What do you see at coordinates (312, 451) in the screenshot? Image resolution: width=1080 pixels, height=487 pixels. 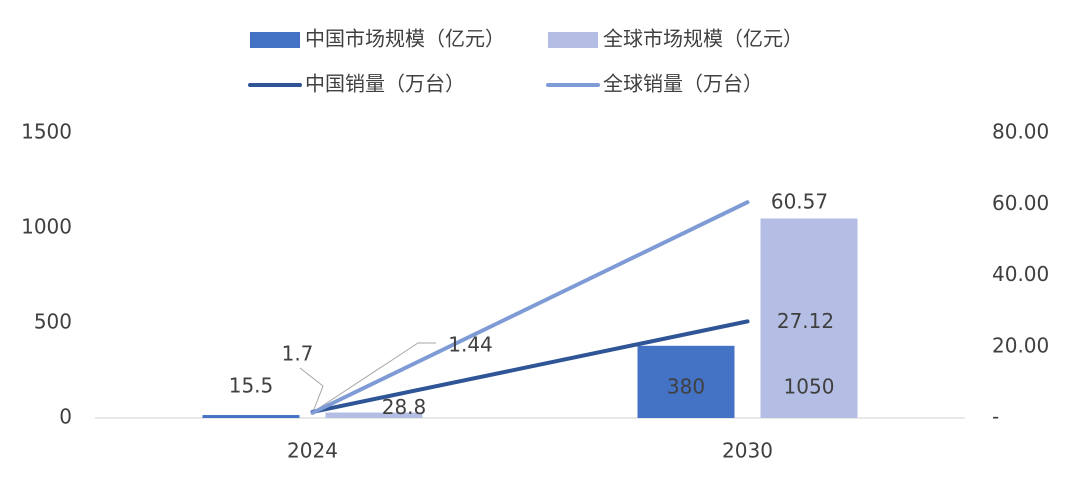 I see `x-tick-label: 2024` at bounding box center [312, 451].